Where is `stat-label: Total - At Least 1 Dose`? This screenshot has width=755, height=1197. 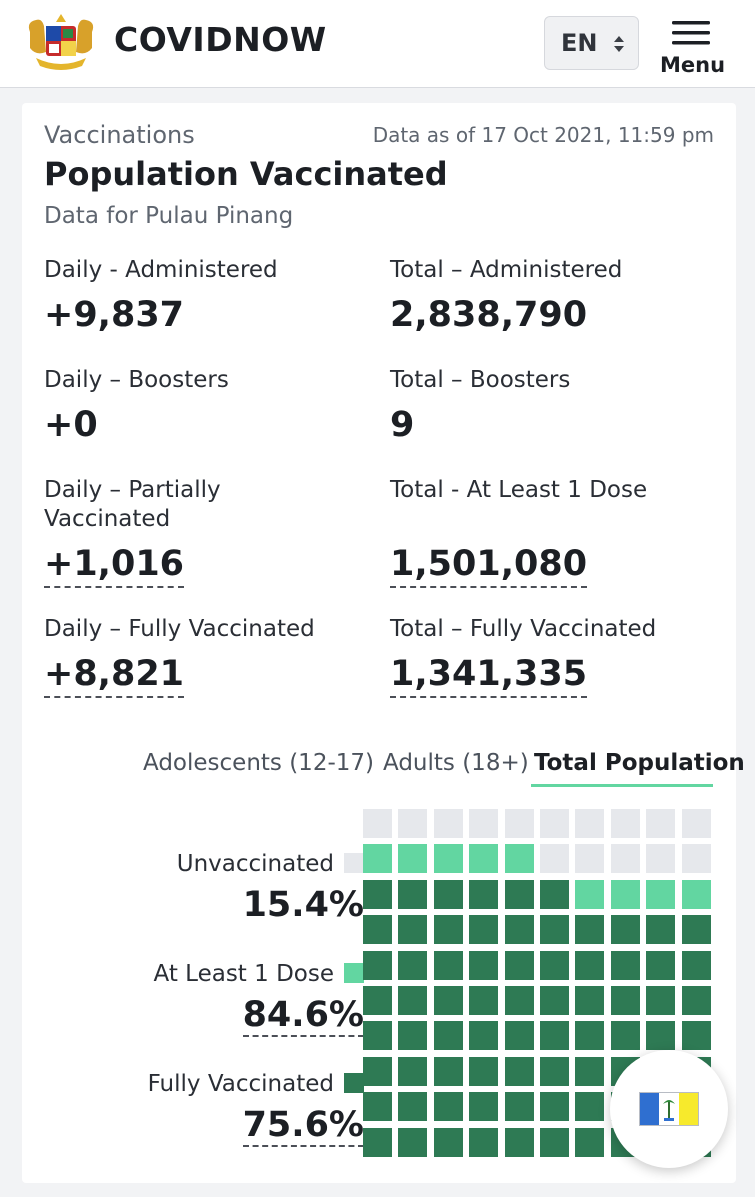
stat-label: Total - At Least 1 Dose is located at coordinates (519, 490).